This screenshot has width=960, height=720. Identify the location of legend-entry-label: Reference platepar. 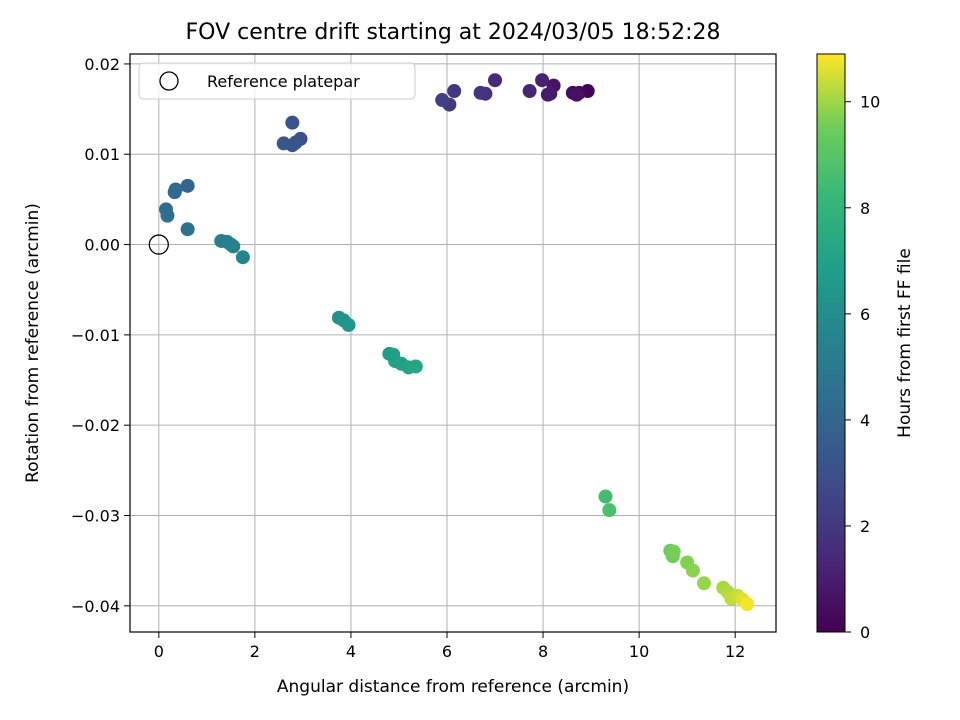
(283, 81).